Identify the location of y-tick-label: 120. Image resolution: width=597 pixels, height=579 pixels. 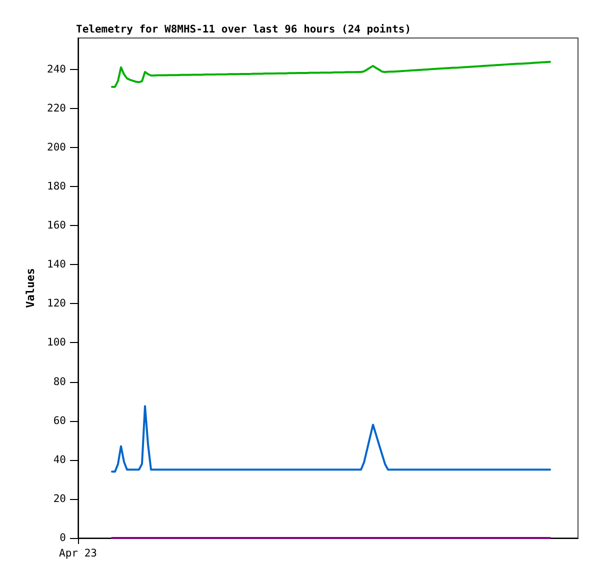
(56, 304).